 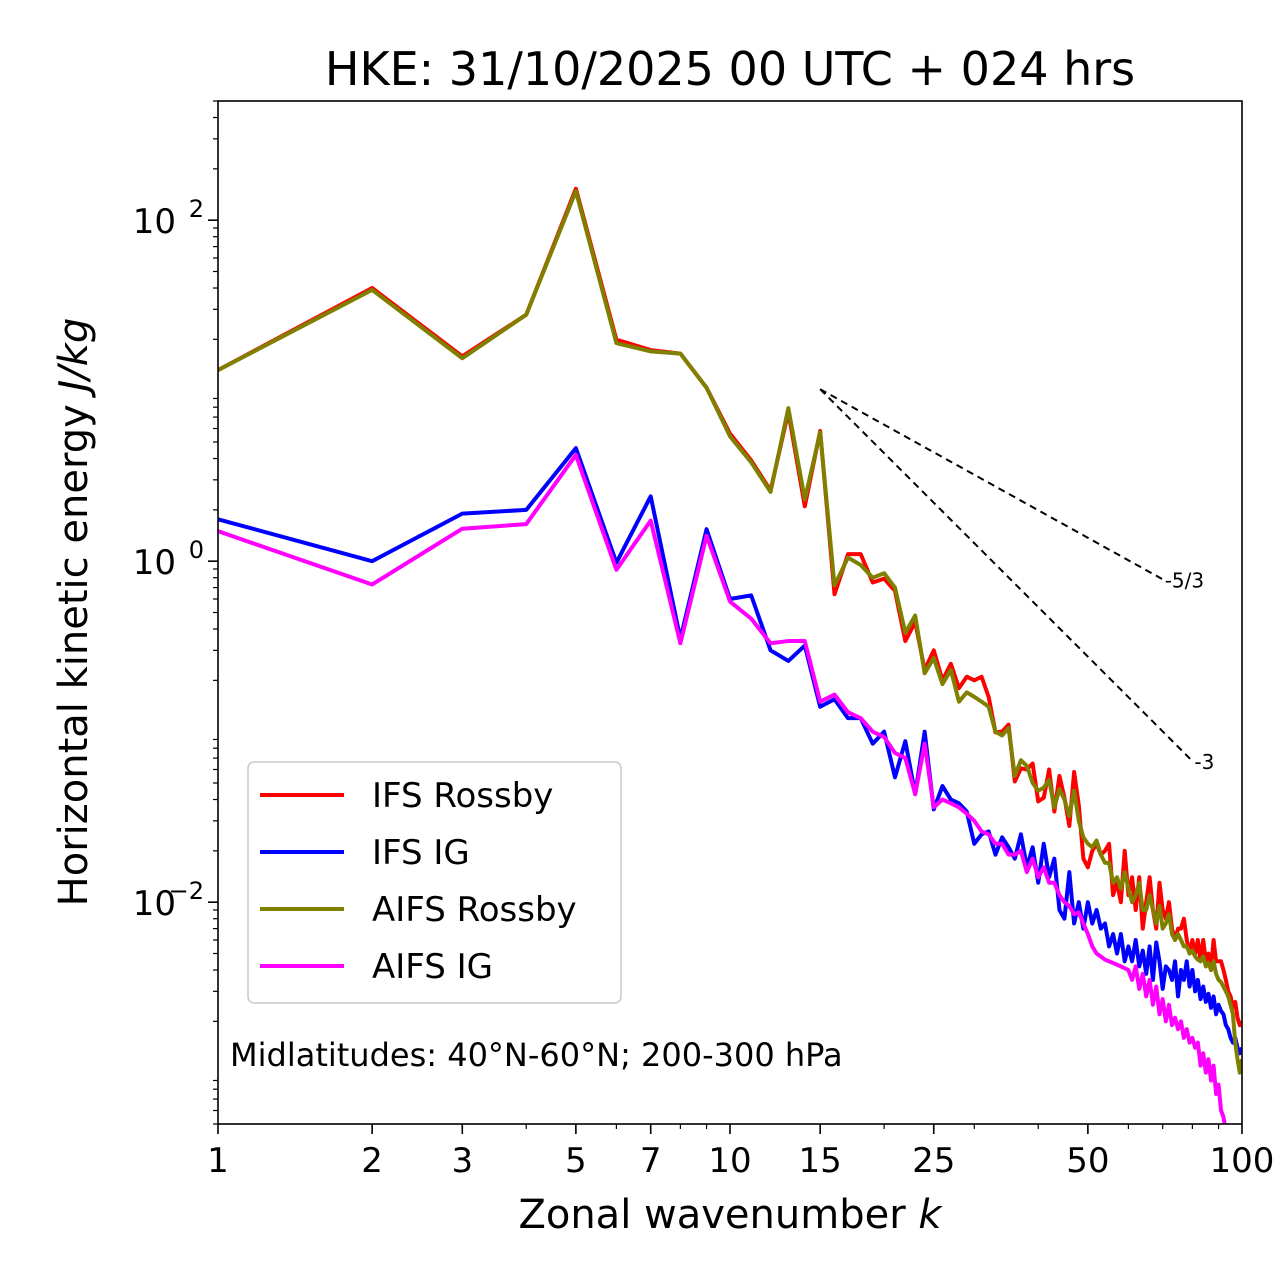 What do you see at coordinates (729, 1161) in the screenshot?
I see `x-tick-label: 10` at bounding box center [729, 1161].